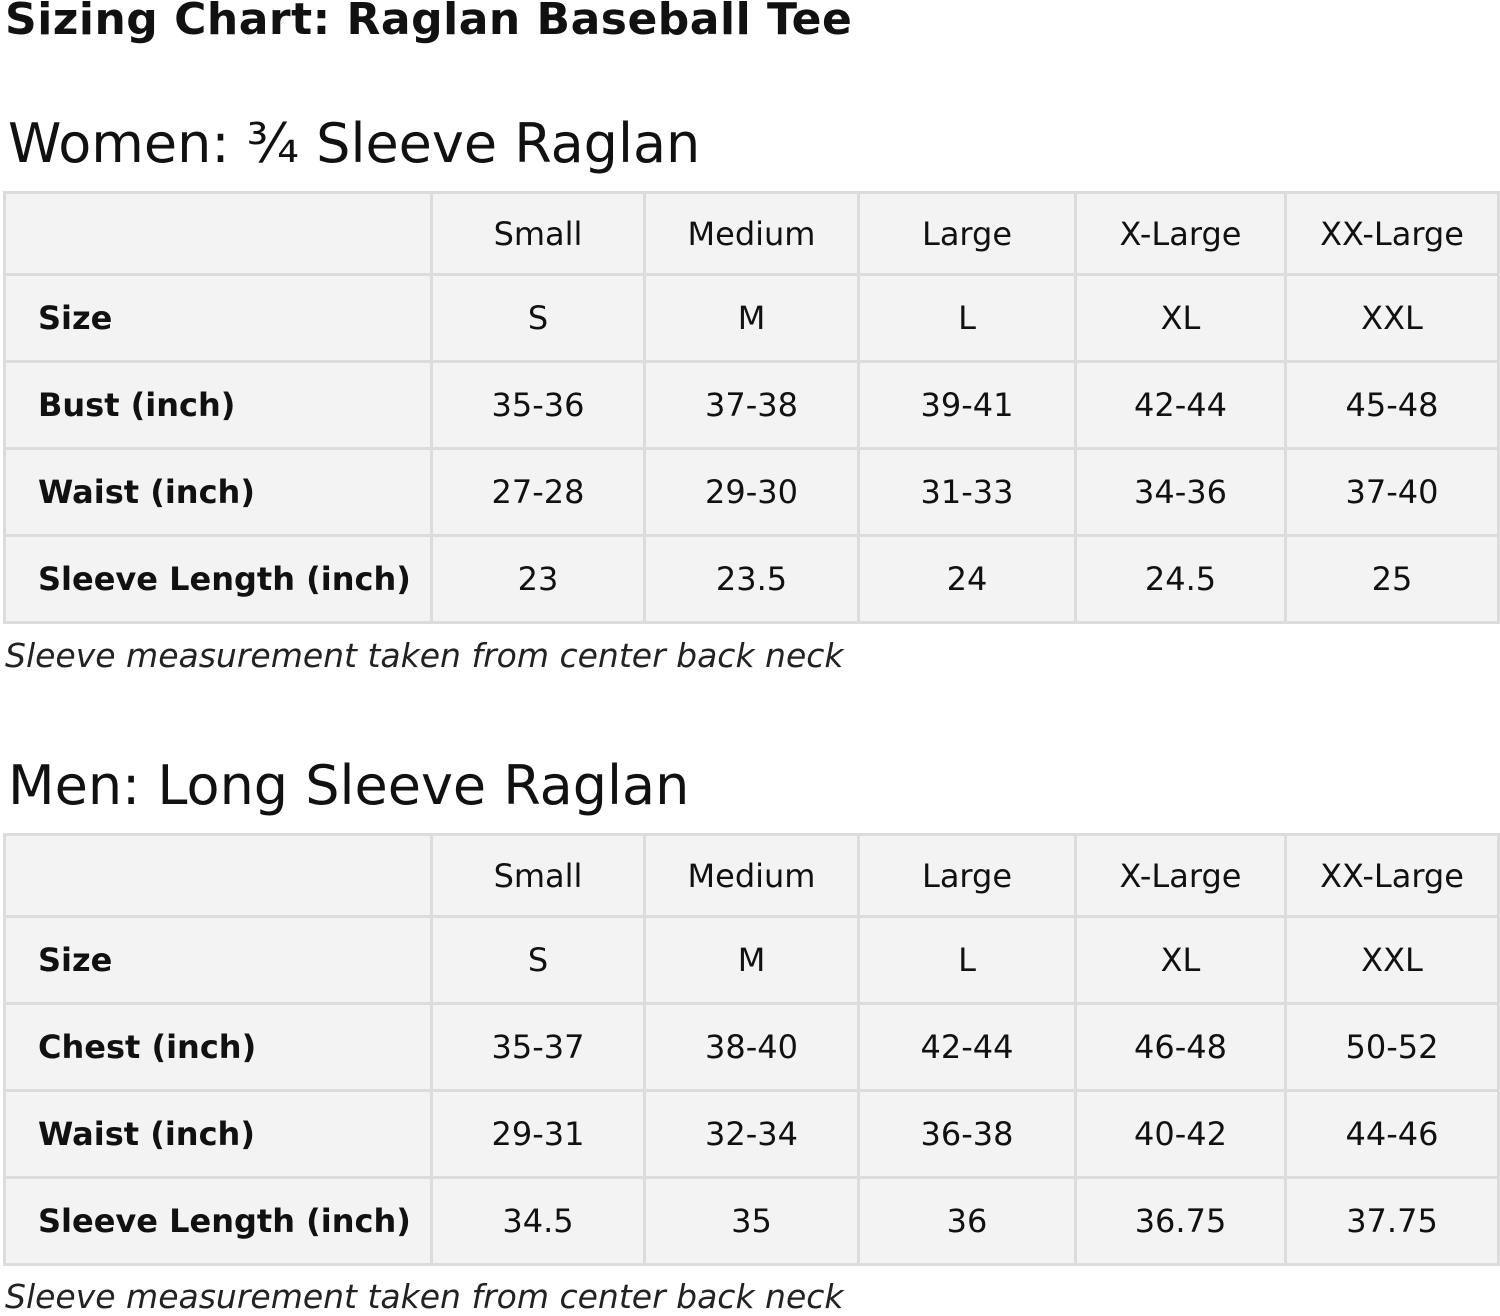 This screenshot has height=1316, width=1500. I want to click on cell: 36.75, so click(1180, 1221).